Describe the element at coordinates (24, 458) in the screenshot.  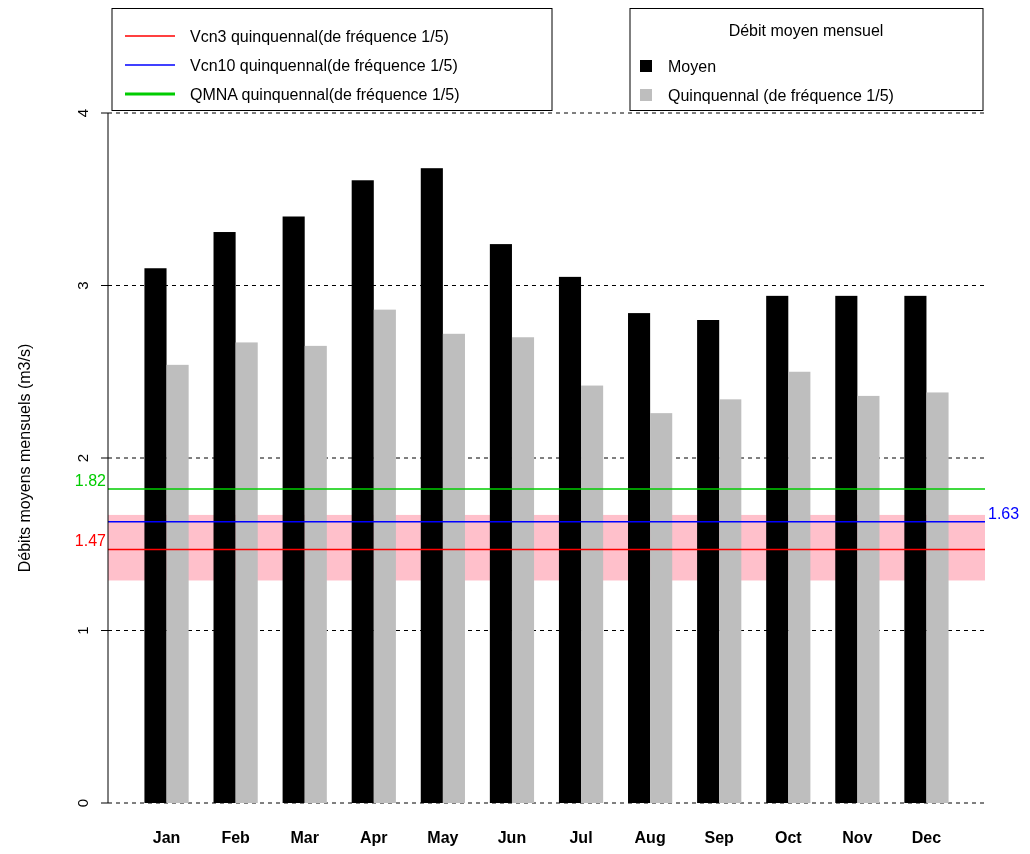
I see `y-axis-title: Débits moyens mensuels (m3/s)` at that location.